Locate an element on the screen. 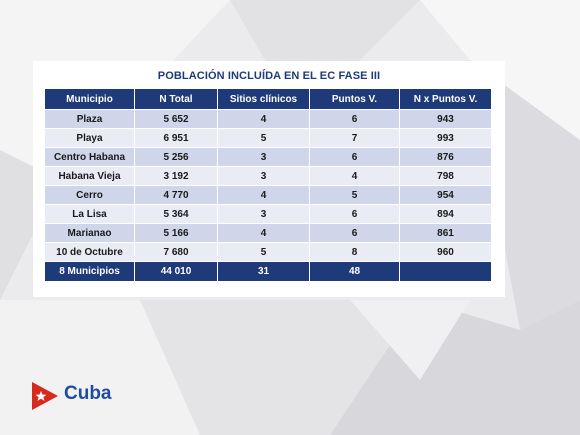 Image resolution: width=580 pixels, height=435 pixels. cell-municipio: La Lisa is located at coordinates (89, 214).